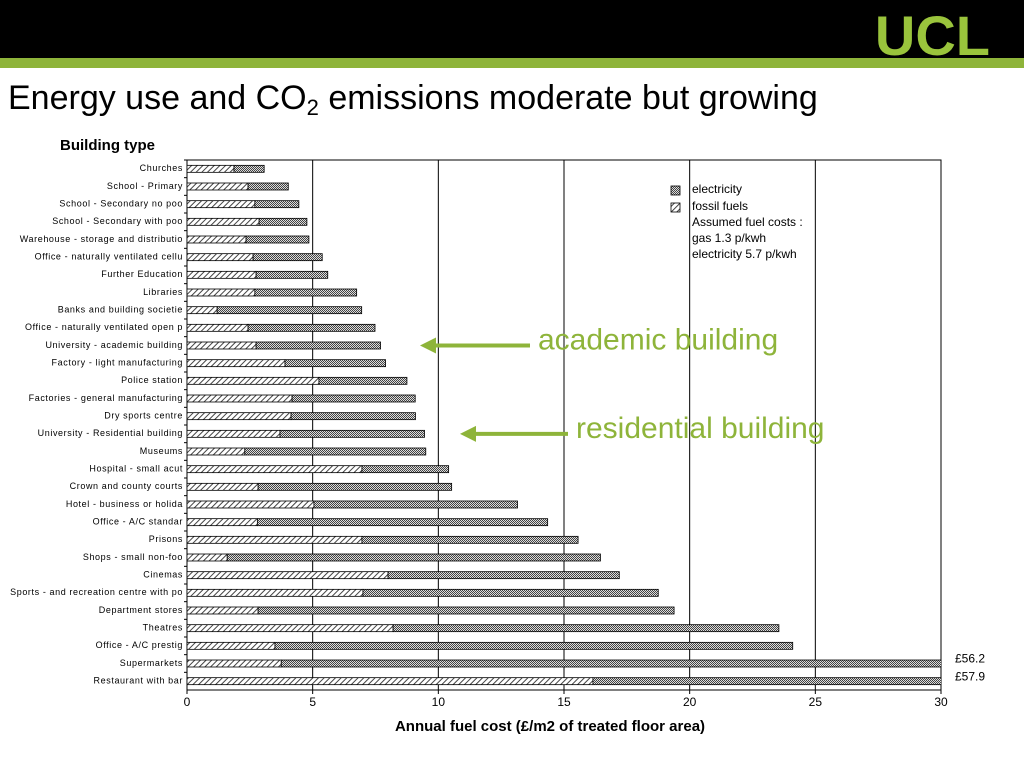  What do you see at coordinates (120, 310) in the screenshot?
I see `y-tick-label: Banks and building societie` at bounding box center [120, 310].